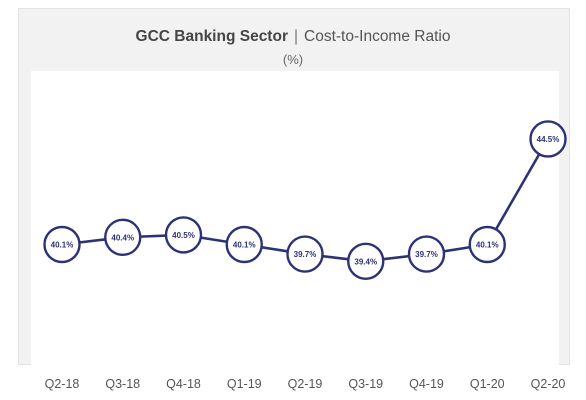 Image resolution: width=586 pixels, height=400 pixels. I want to click on x-tick-label: Q2-20, so click(548, 384).